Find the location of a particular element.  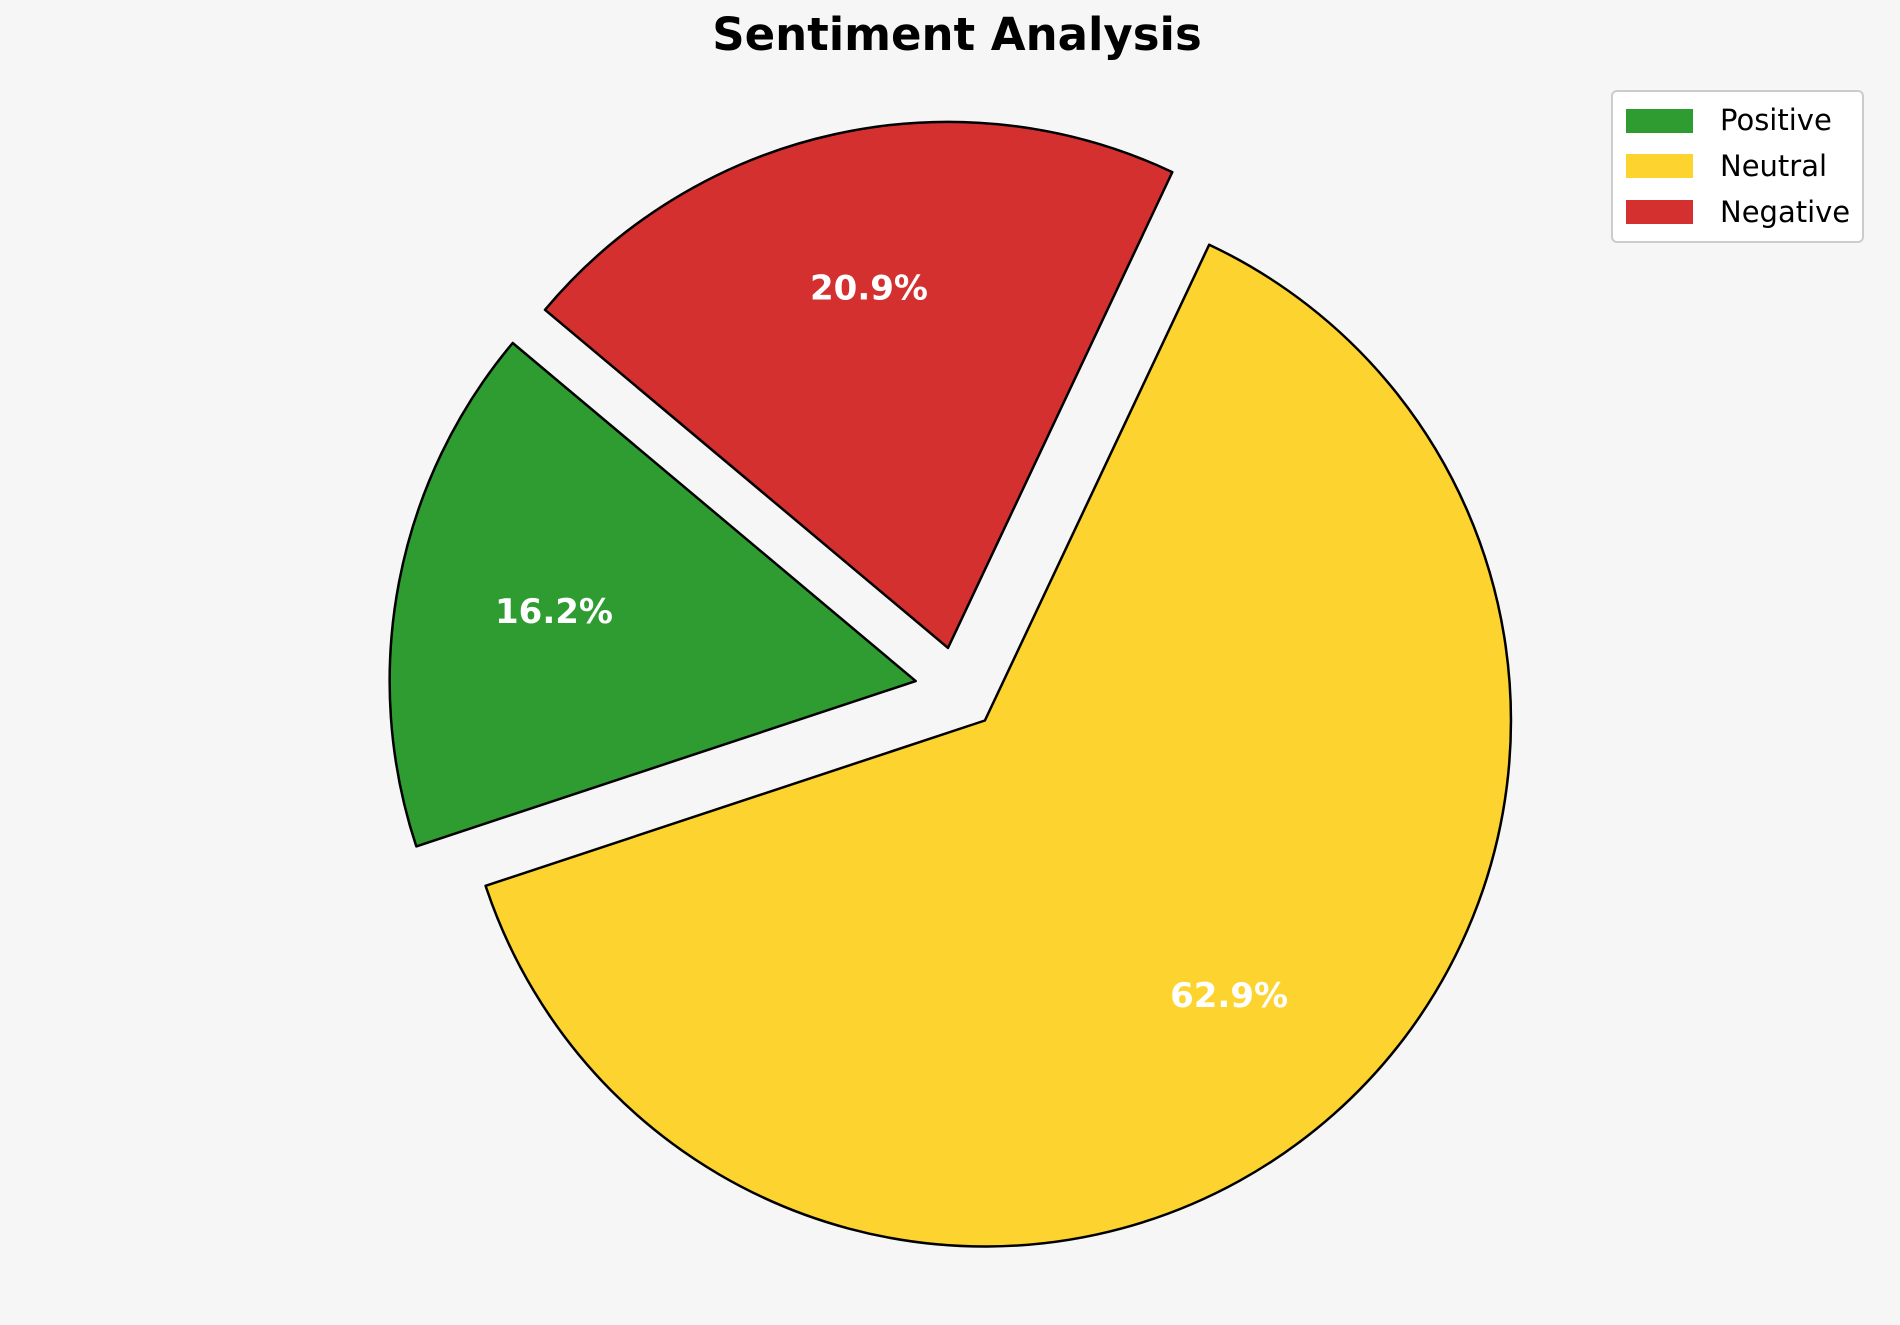

legend-row-neutral: Neutral is located at coordinates (1737, 166).